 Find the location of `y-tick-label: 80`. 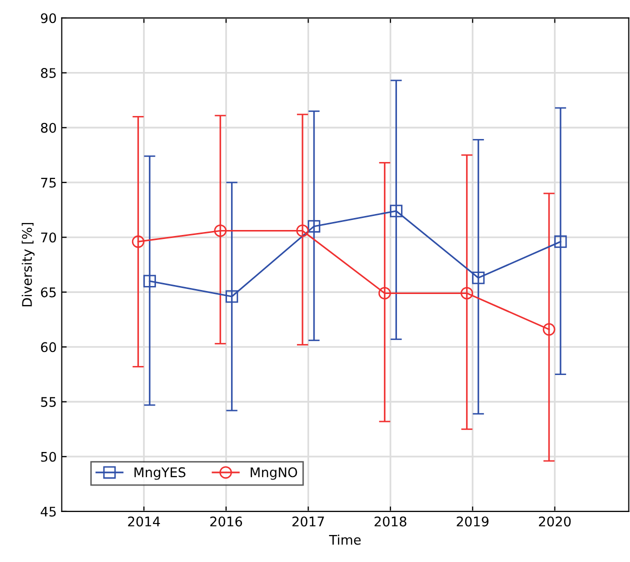

y-tick-label: 80 is located at coordinates (48, 127).